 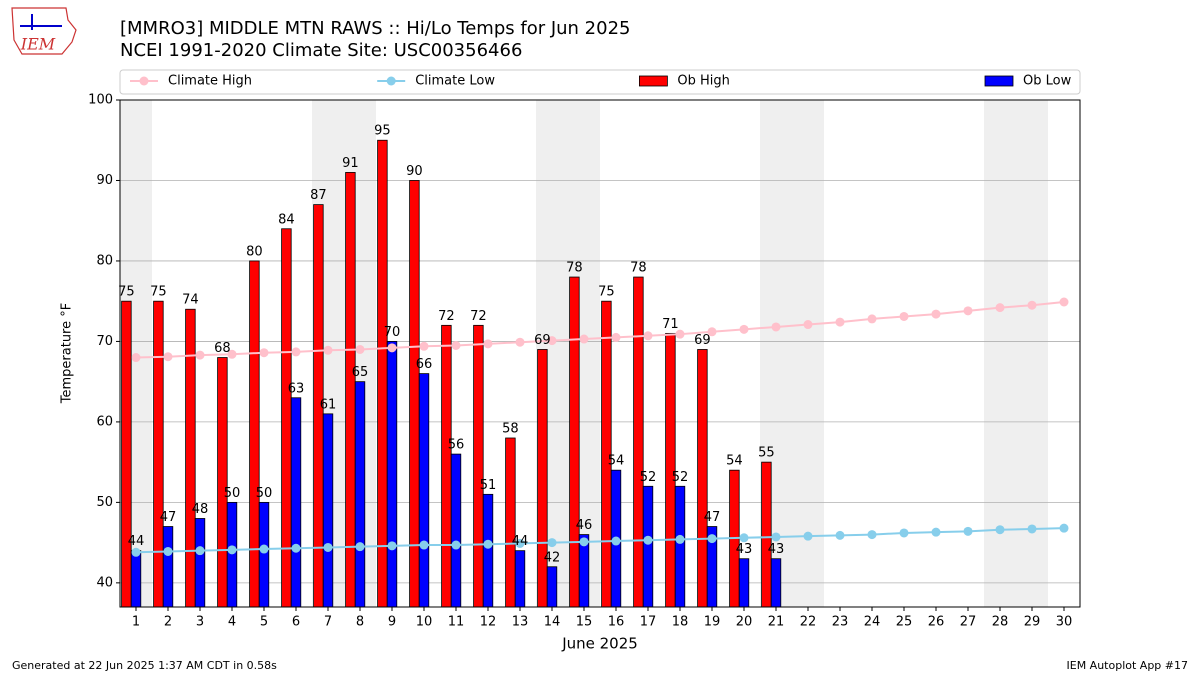 I want to click on legend-label: Ob High, so click(x=703, y=81).